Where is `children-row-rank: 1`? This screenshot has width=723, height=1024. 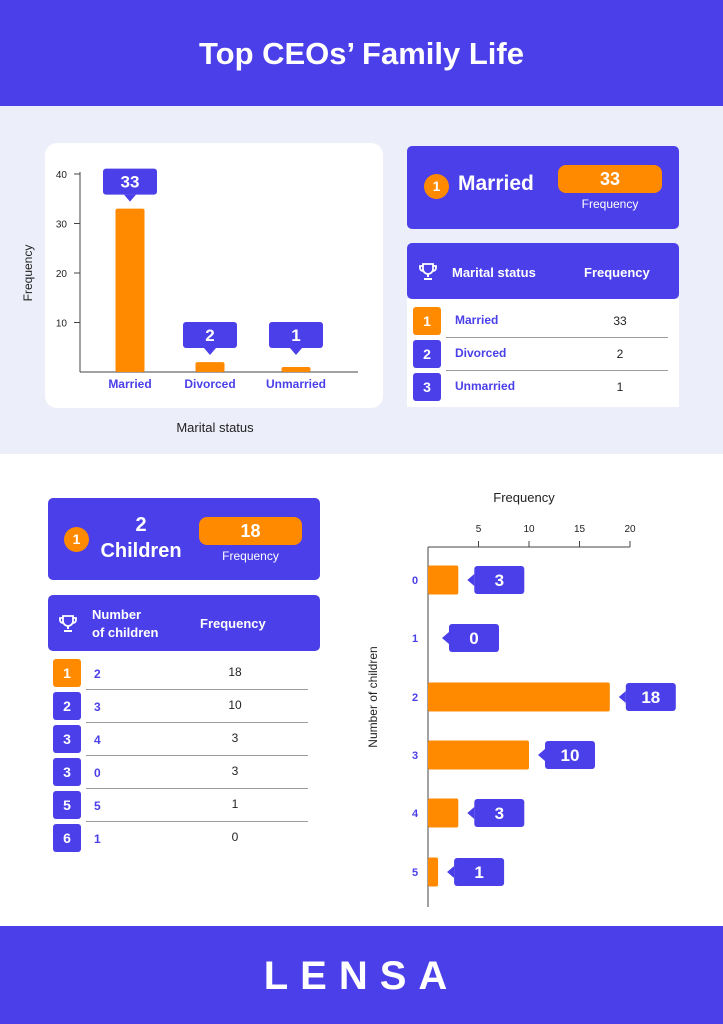 children-row-rank: 1 is located at coordinates (67, 673).